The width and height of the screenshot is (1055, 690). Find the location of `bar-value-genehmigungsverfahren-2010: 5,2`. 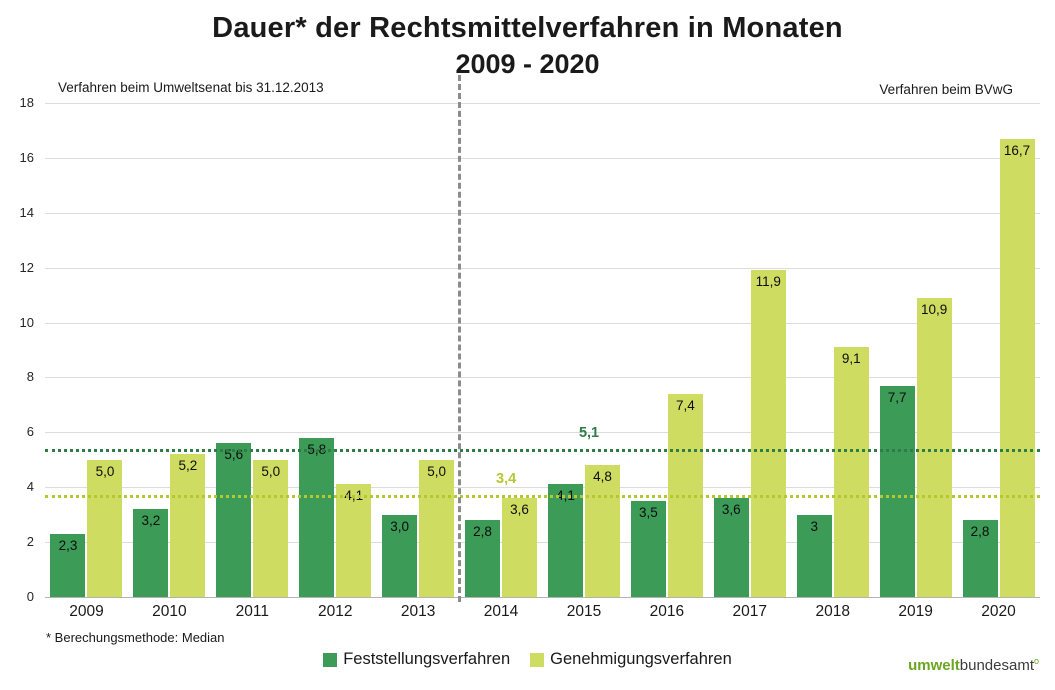

bar-value-genehmigungsverfahren-2010: 5,2 is located at coordinates (188, 466).